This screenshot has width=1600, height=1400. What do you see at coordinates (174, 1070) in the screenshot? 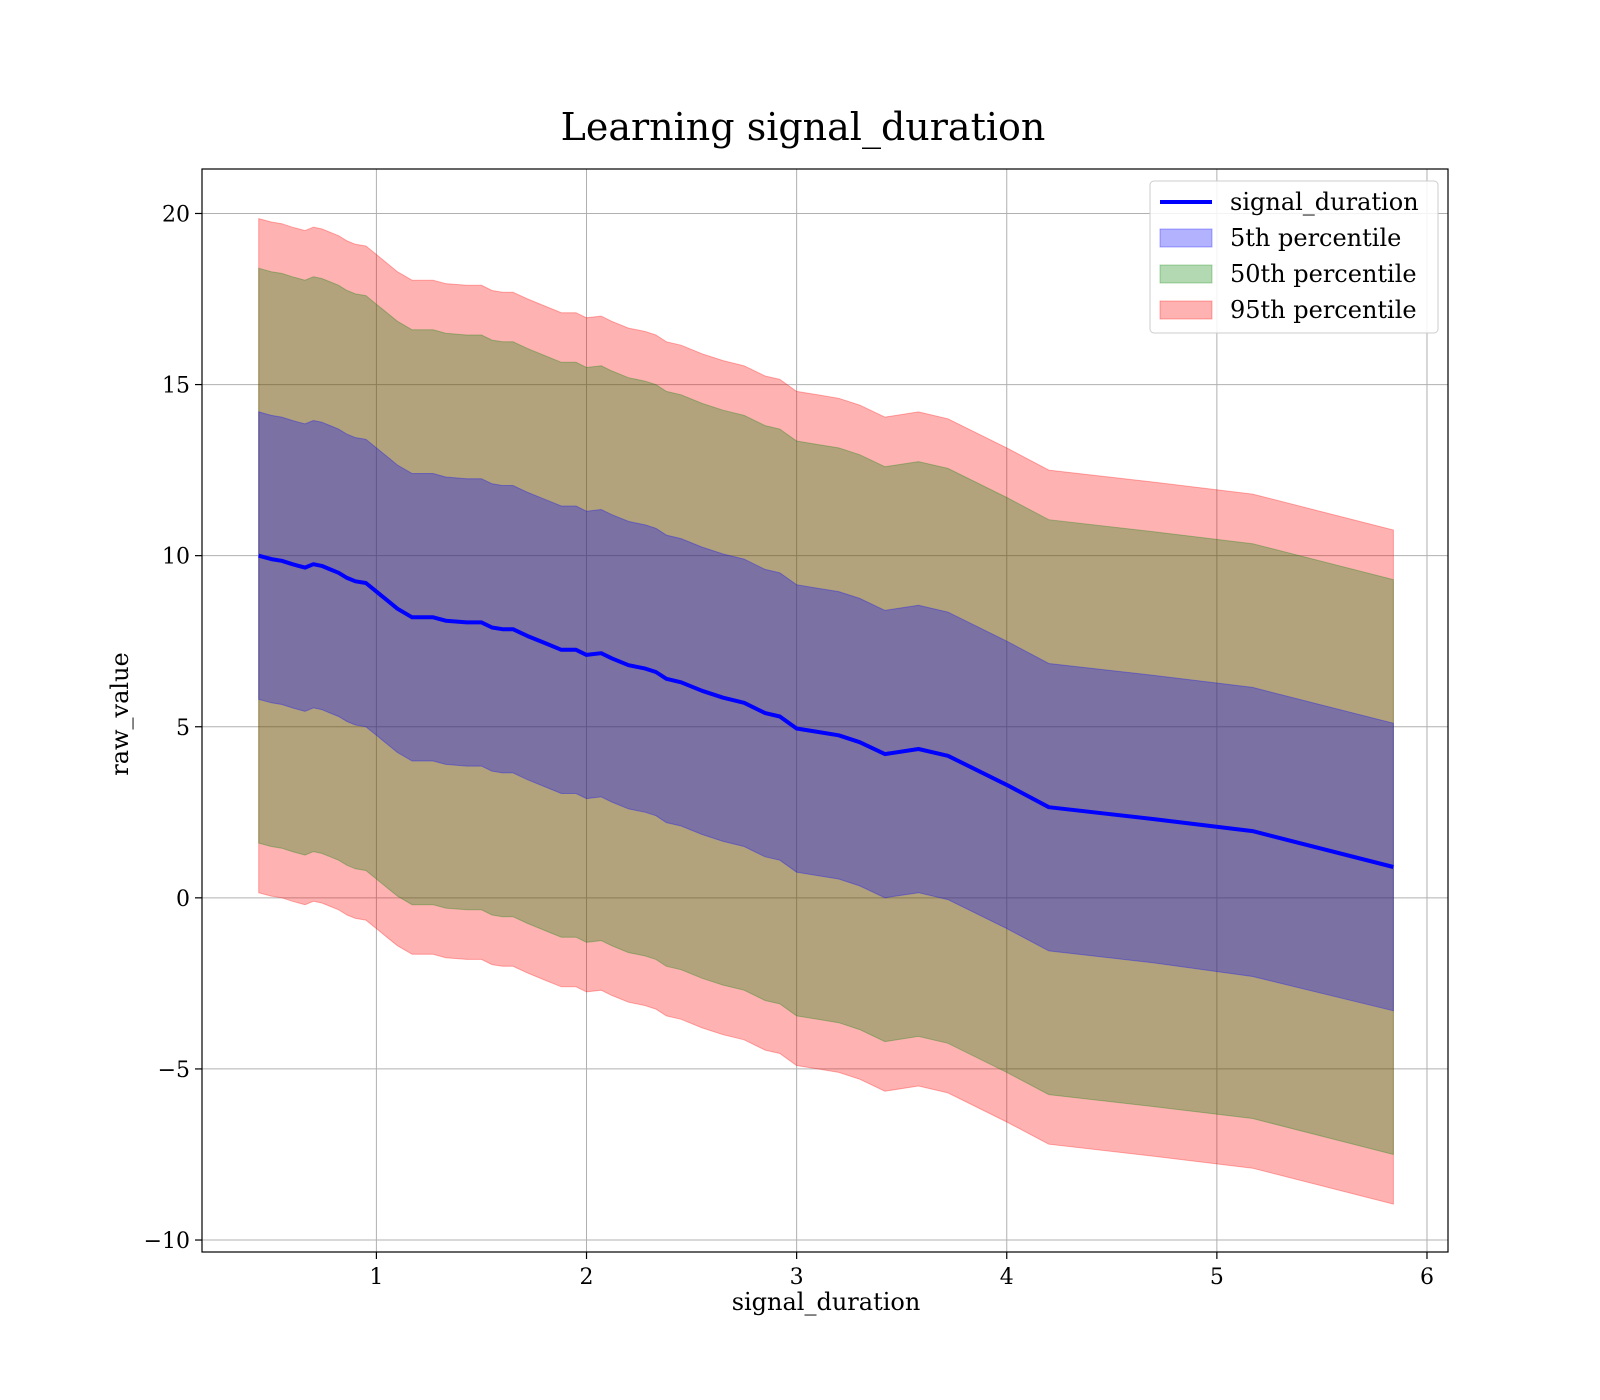
I see `y-tick-label: −5` at bounding box center [174, 1070].